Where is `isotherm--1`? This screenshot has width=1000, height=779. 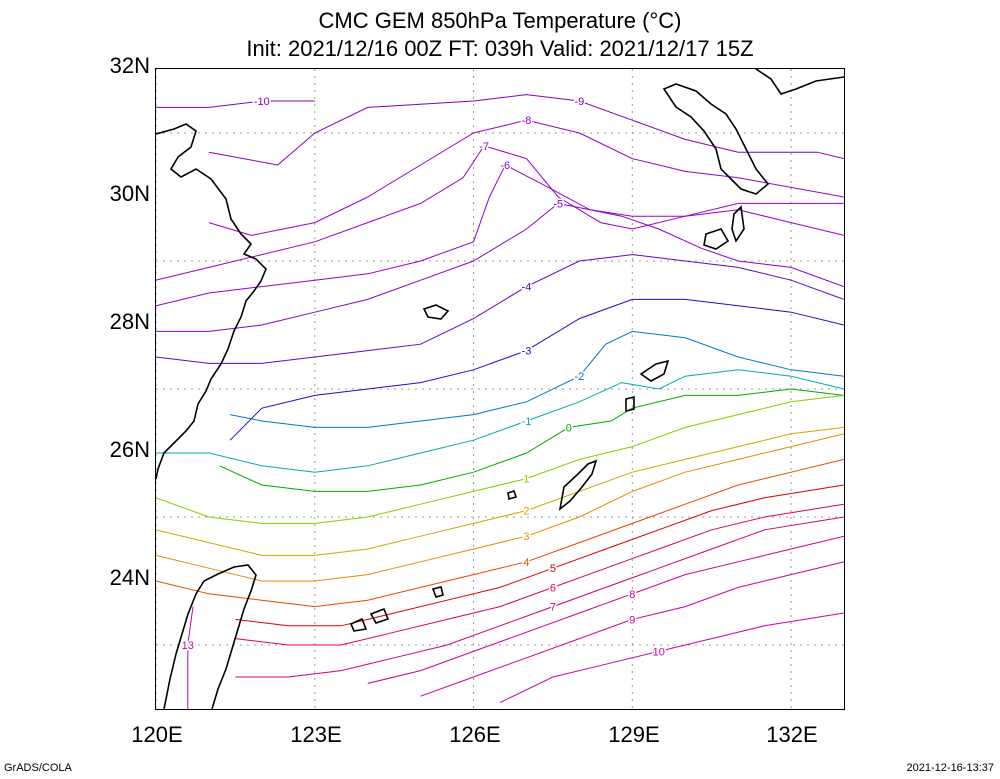 isotherm--1 is located at coordinates (500, 421).